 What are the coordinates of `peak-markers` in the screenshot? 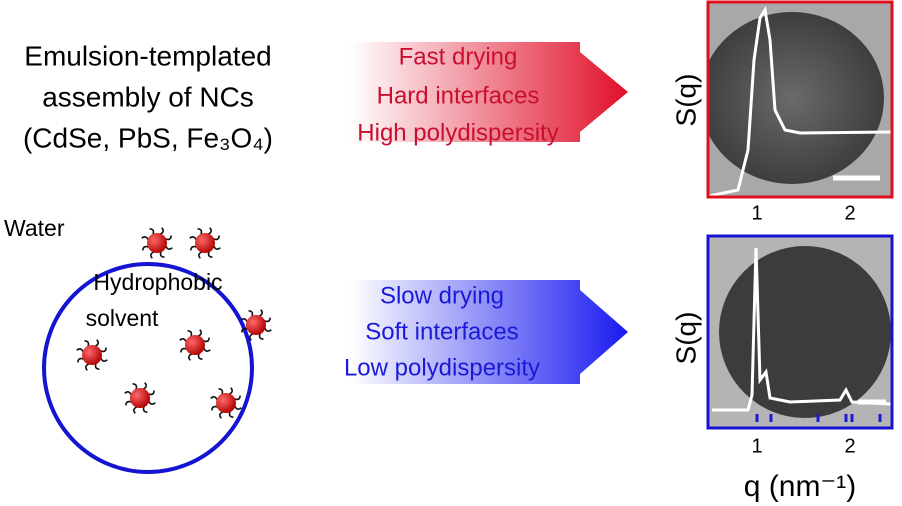 It's located at (818, 418).